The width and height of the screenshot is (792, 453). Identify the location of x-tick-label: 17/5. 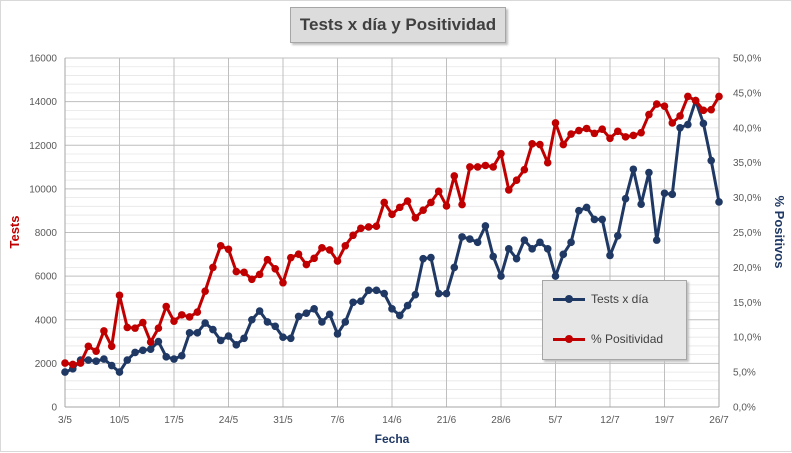
(174, 420).